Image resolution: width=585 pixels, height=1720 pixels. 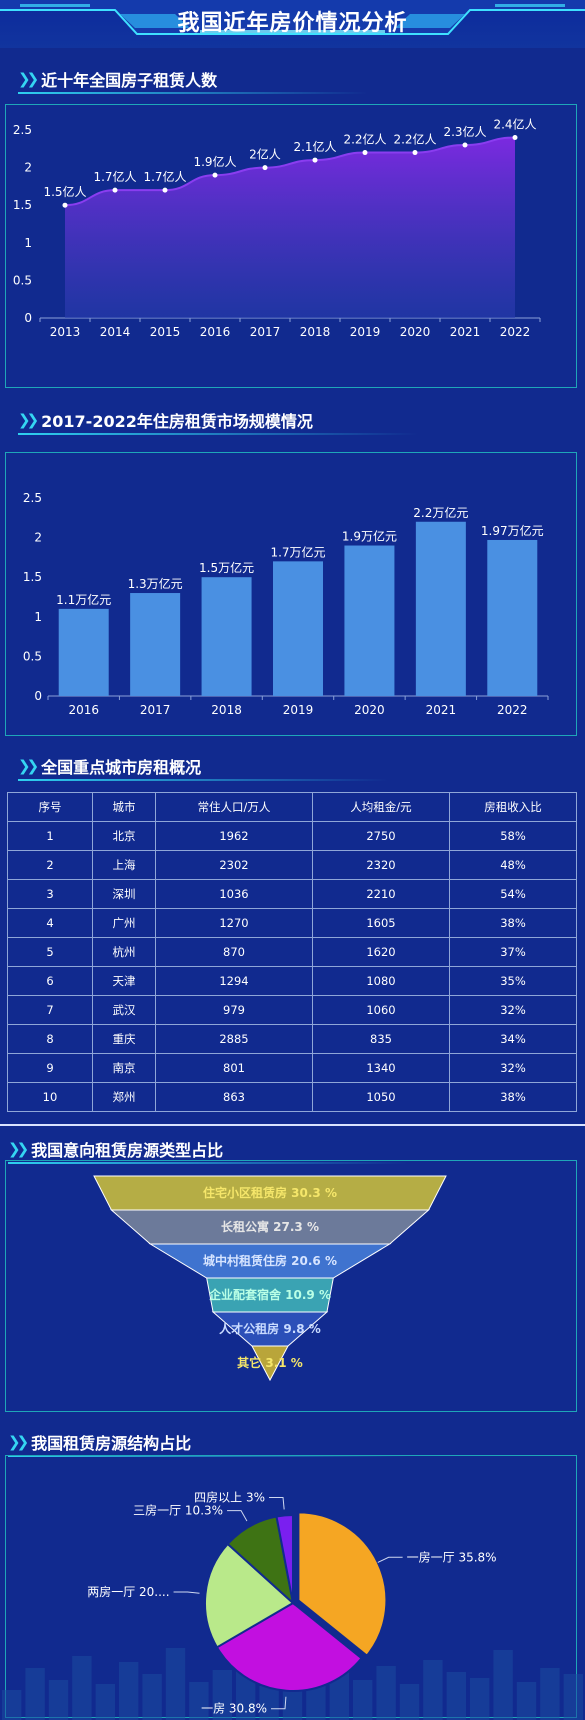 I want to click on table-cell: 7, so click(x=50, y=1010).